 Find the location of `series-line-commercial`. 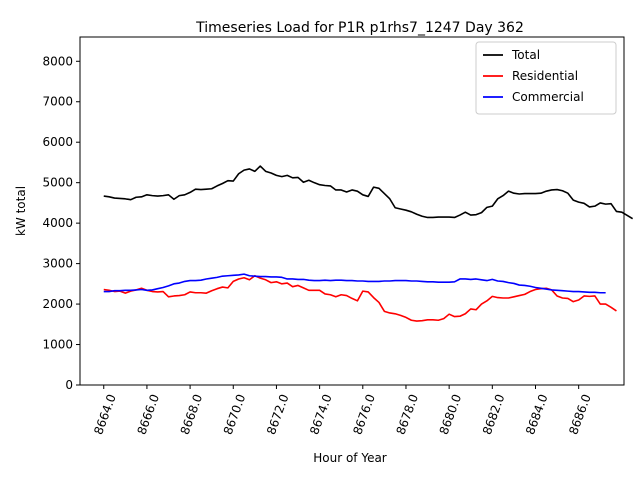

series-line-commercial is located at coordinates (354, 283).